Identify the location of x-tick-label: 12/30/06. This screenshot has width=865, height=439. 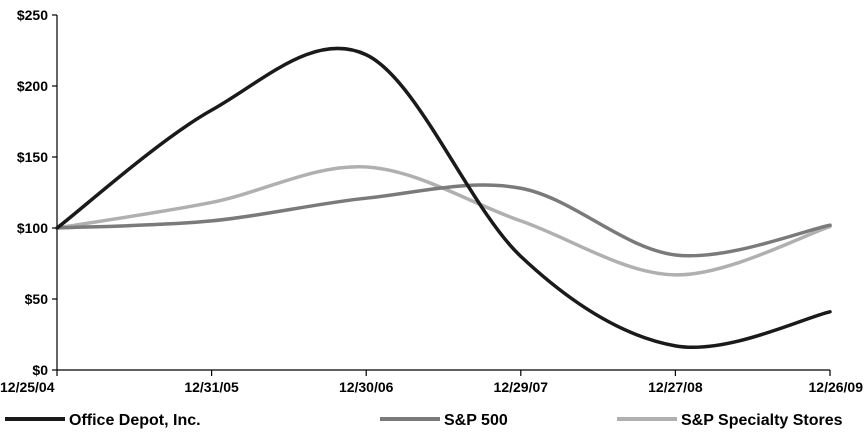
(366, 387).